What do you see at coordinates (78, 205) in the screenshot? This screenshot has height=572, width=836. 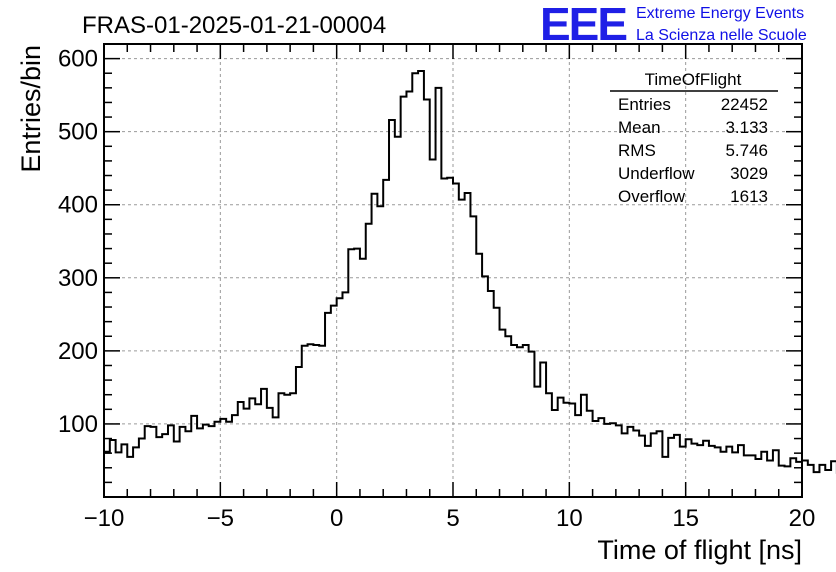 I see `y-tick-label: 400` at bounding box center [78, 205].